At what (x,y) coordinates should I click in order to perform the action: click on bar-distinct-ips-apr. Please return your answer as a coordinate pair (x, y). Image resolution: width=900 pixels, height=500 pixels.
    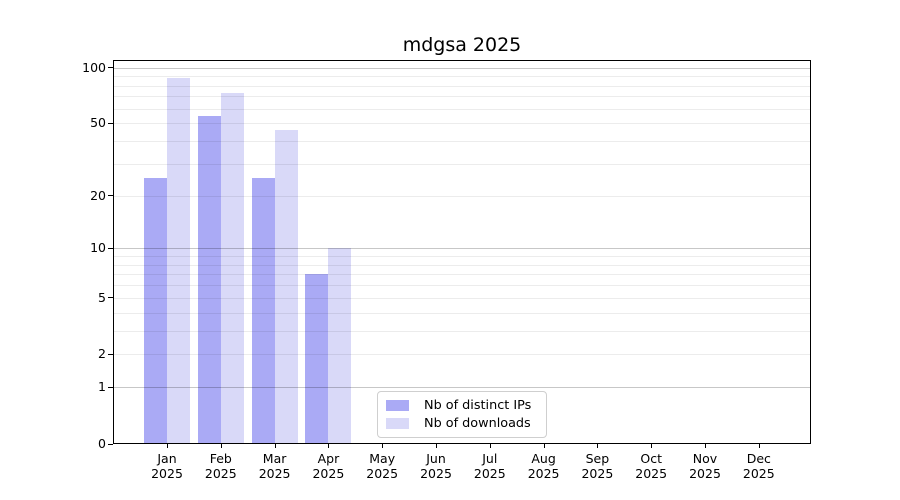
    Looking at the image, I should click on (317, 358).